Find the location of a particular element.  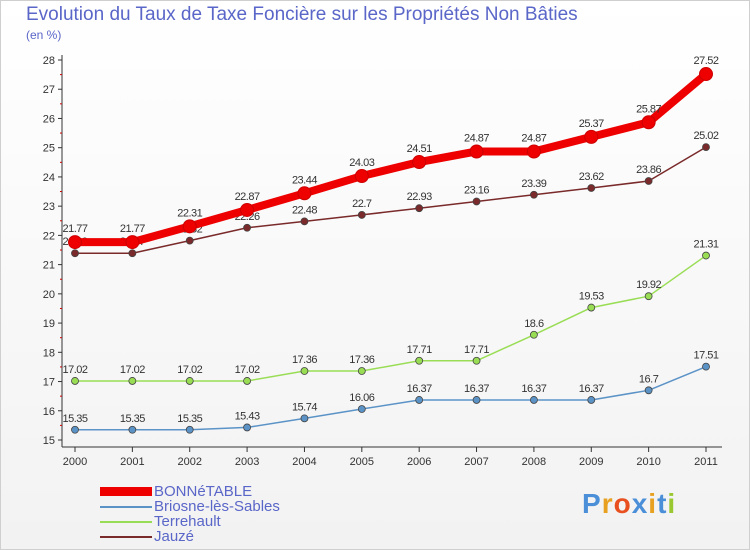

x-tick-label: 2003 is located at coordinates (247, 462).